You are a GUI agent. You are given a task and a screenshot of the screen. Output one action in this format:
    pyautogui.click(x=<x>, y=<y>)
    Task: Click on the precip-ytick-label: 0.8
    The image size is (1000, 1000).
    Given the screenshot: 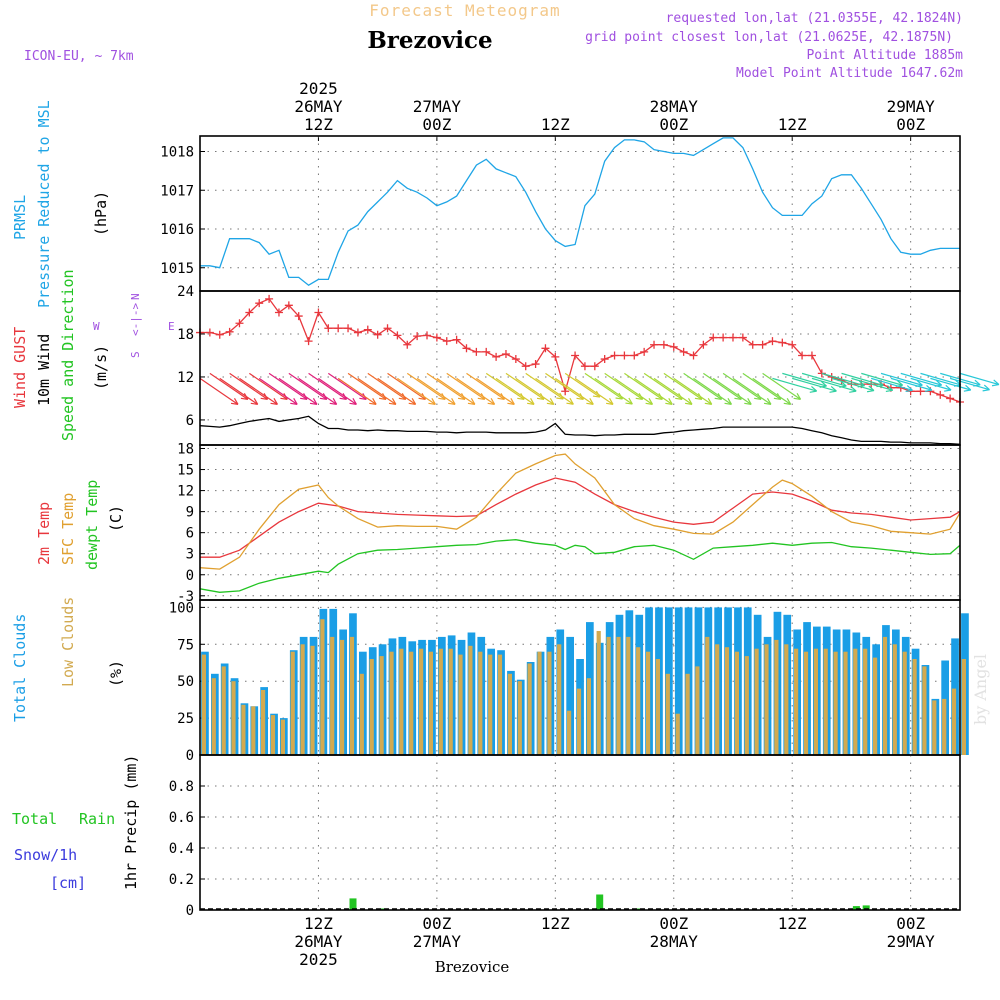 What is the action you would take?
    pyautogui.click(x=181, y=787)
    